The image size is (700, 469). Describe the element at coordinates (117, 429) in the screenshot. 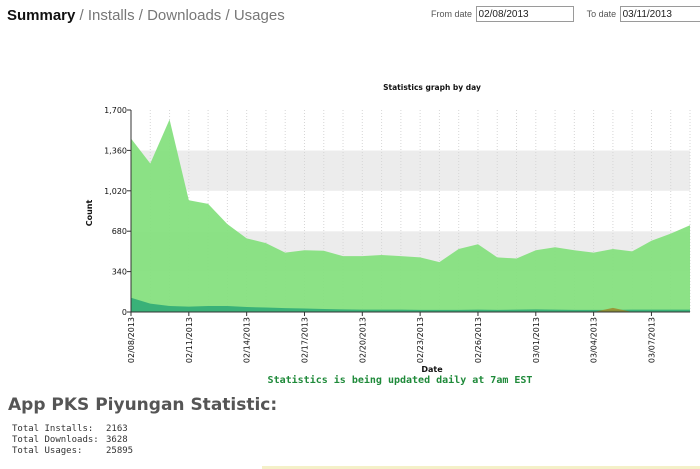

I see `total-value: 2163` at that location.